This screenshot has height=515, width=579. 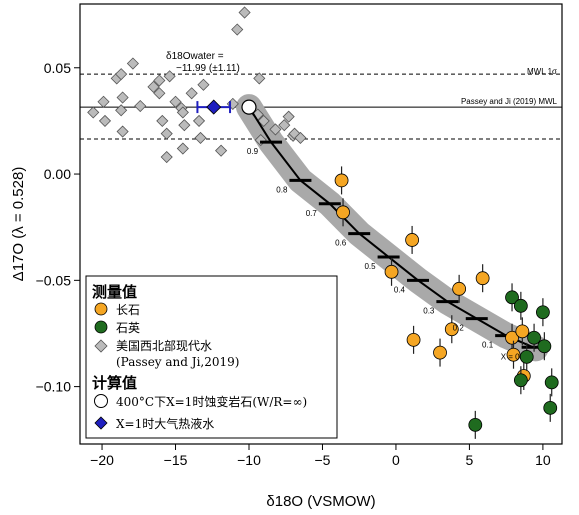 I want to click on x-tick-label: −5, so click(x=322, y=460).